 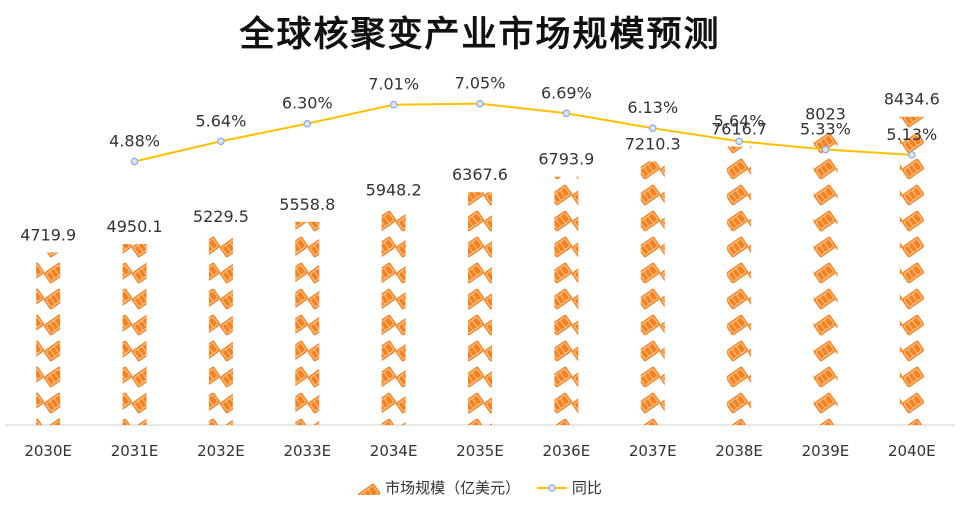 I want to click on yoy-value-label: 7.01%, so click(x=393, y=84).